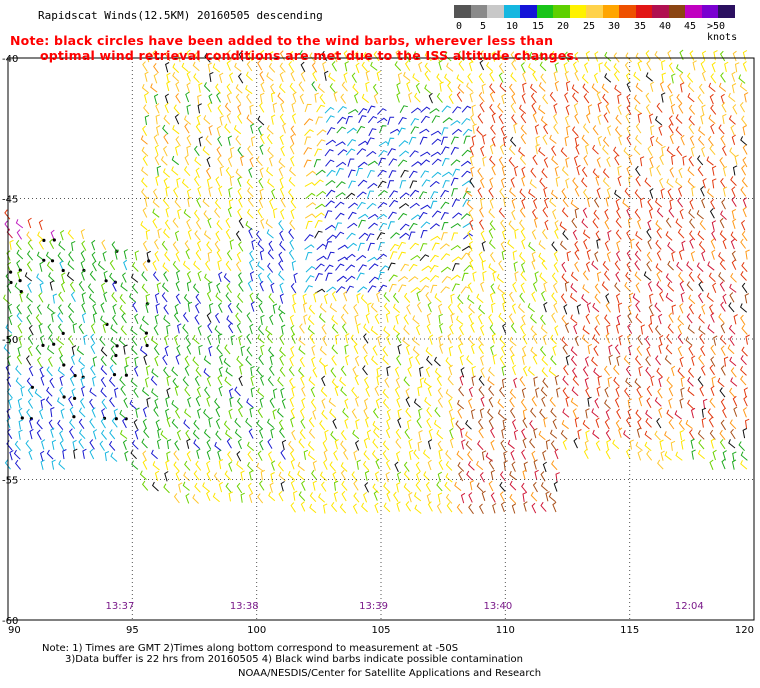  What do you see at coordinates (380, 630) in the screenshot?
I see `longitude-label: 105` at bounding box center [380, 630].